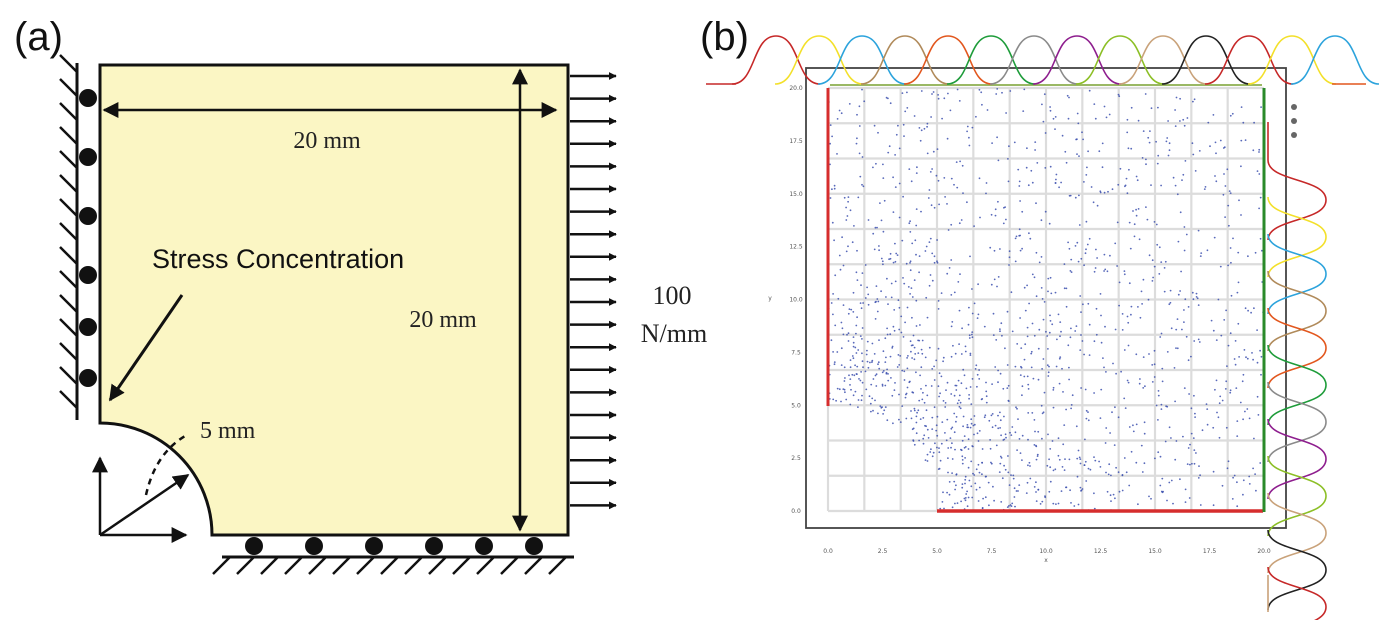  What do you see at coordinates (796, 458) in the screenshot?
I see `y-tick-label: 2.5` at bounding box center [796, 458].